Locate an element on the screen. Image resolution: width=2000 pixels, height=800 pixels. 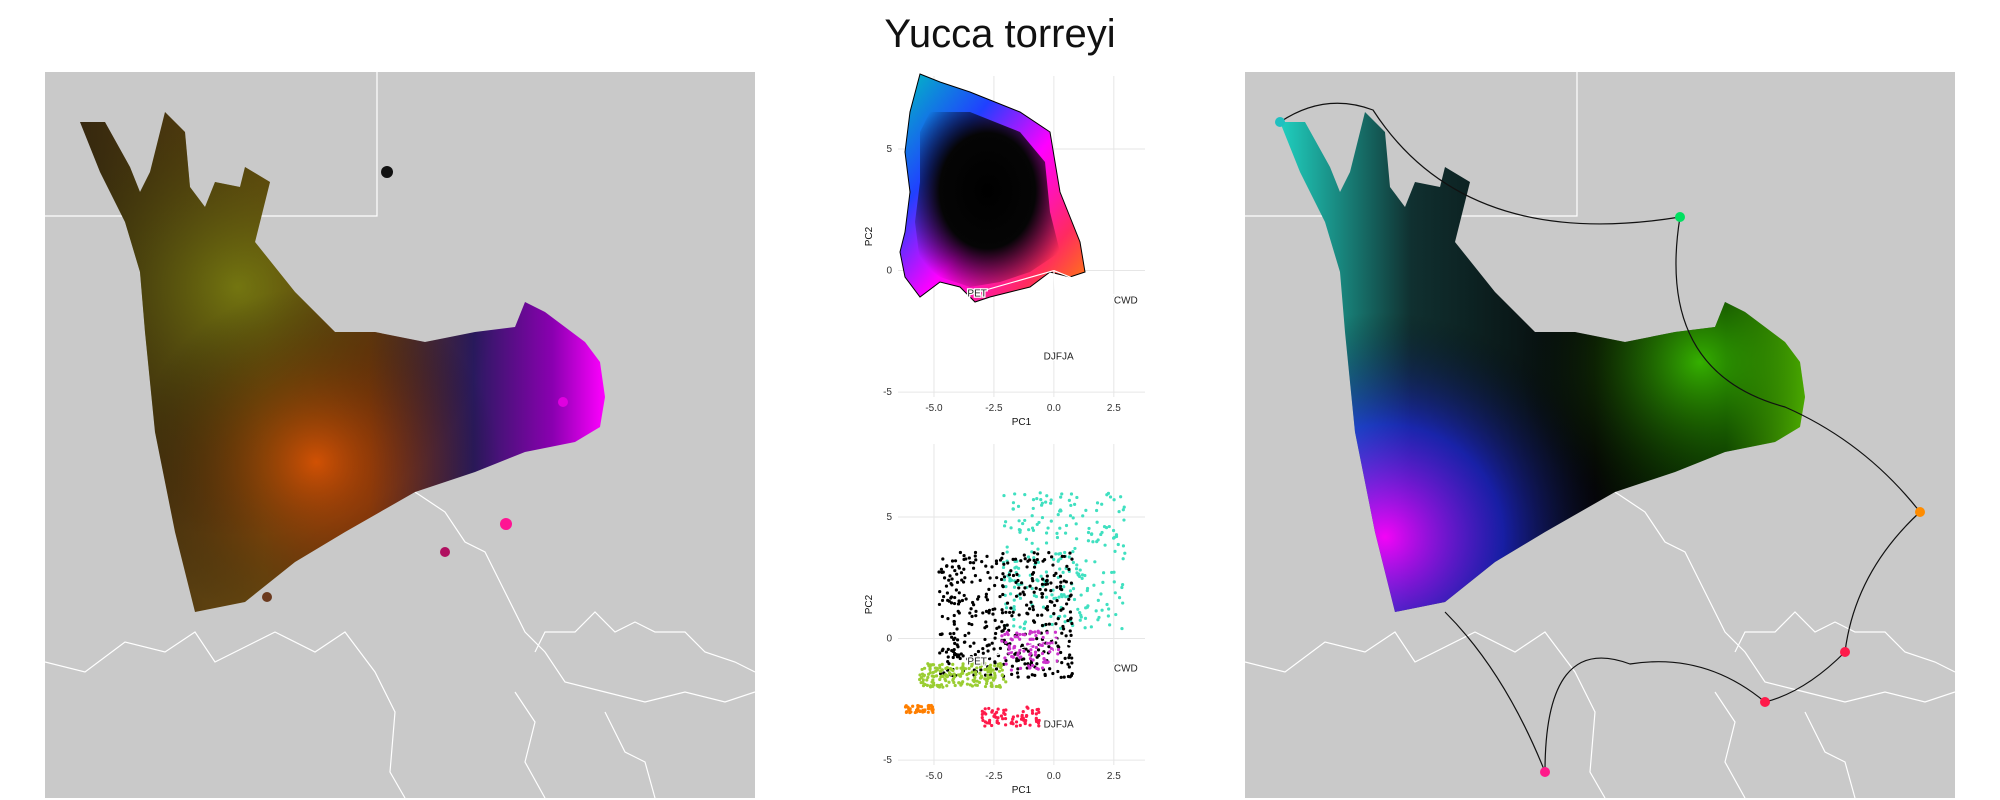
pca-bottom-vectors: PET CWD DJFJA is located at coordinates (1052, 684).